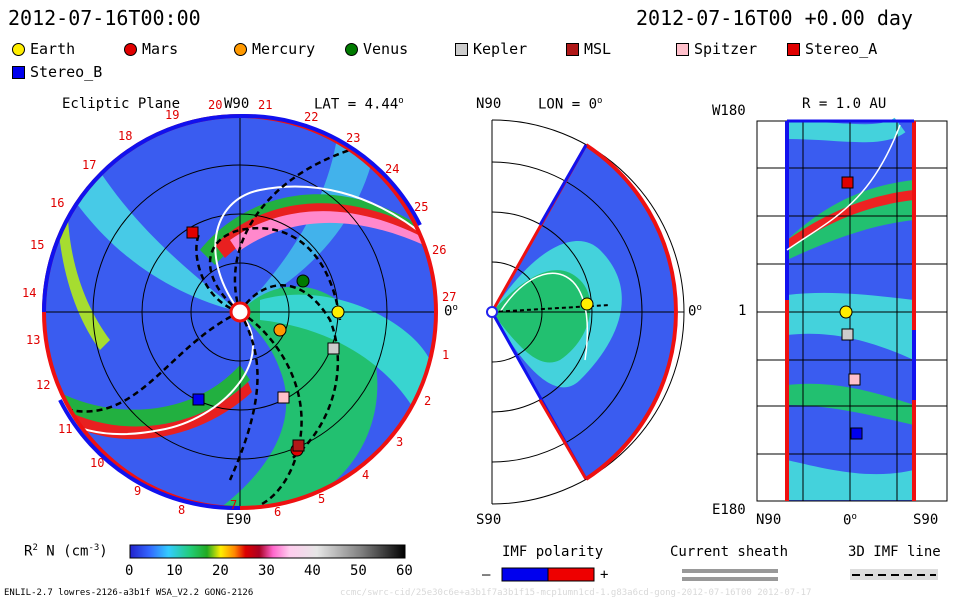 The image size is (960, 600). Describe the element at coordinates (793, 49) in the screenshot. I see `stereo-a-marker-icon` at that location.